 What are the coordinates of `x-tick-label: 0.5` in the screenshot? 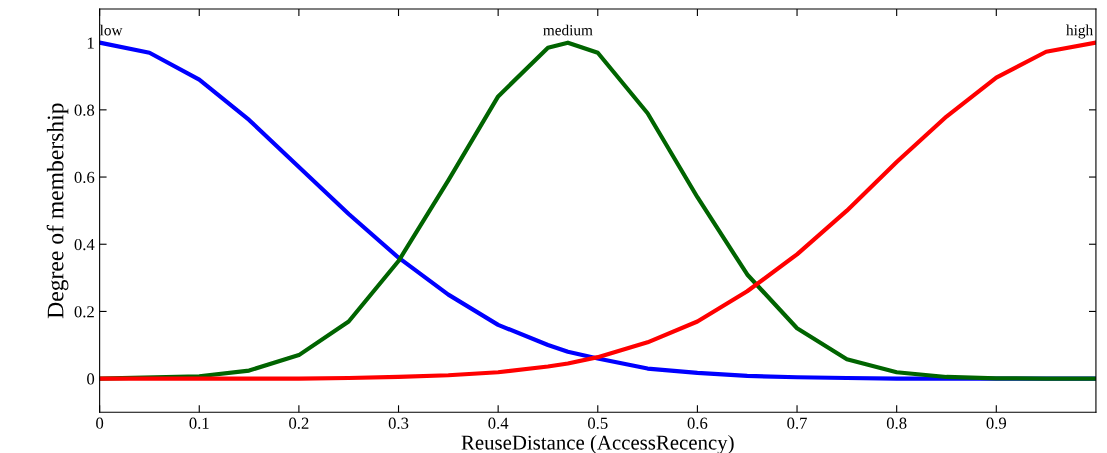 It's located at (598, 423).